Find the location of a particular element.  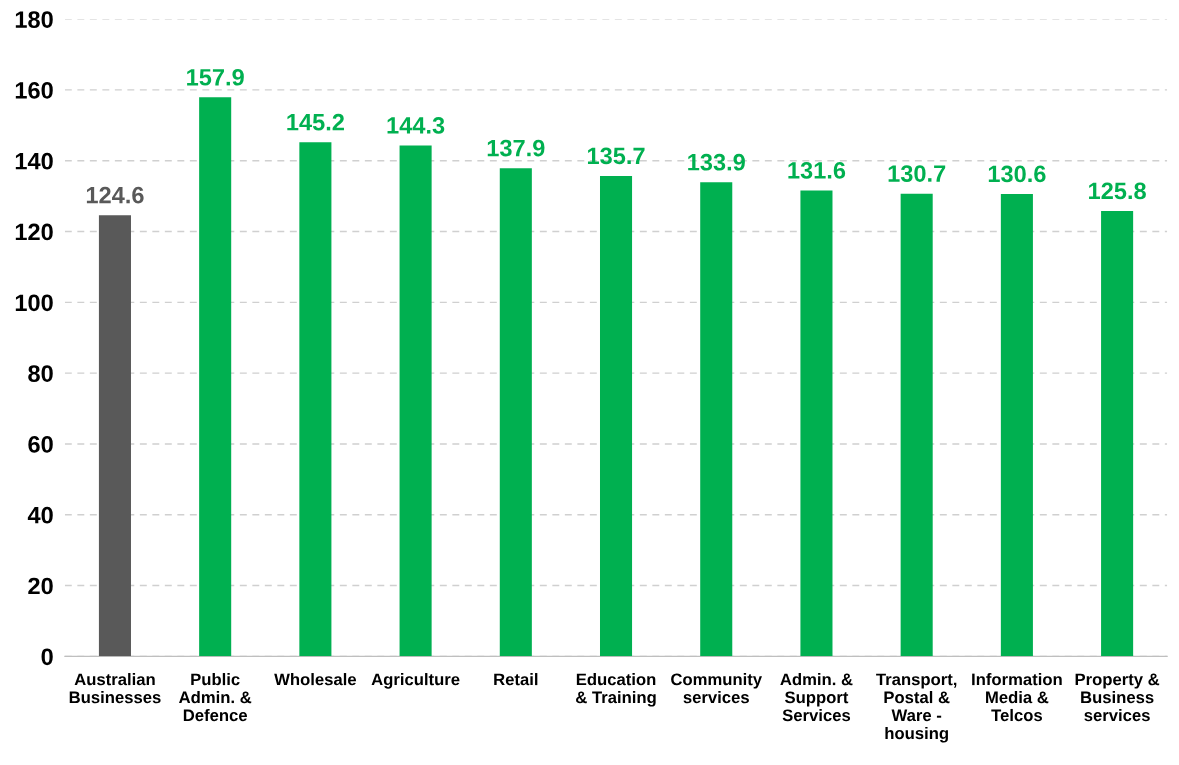

data-label: 157.9 is located at coordinates (215, 77).